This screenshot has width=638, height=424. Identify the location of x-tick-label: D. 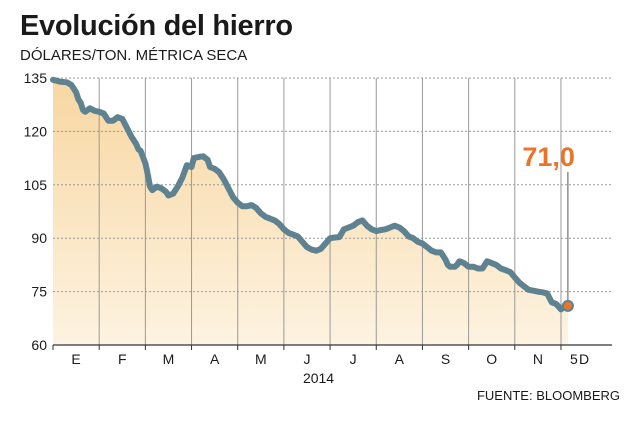
(584, 359).